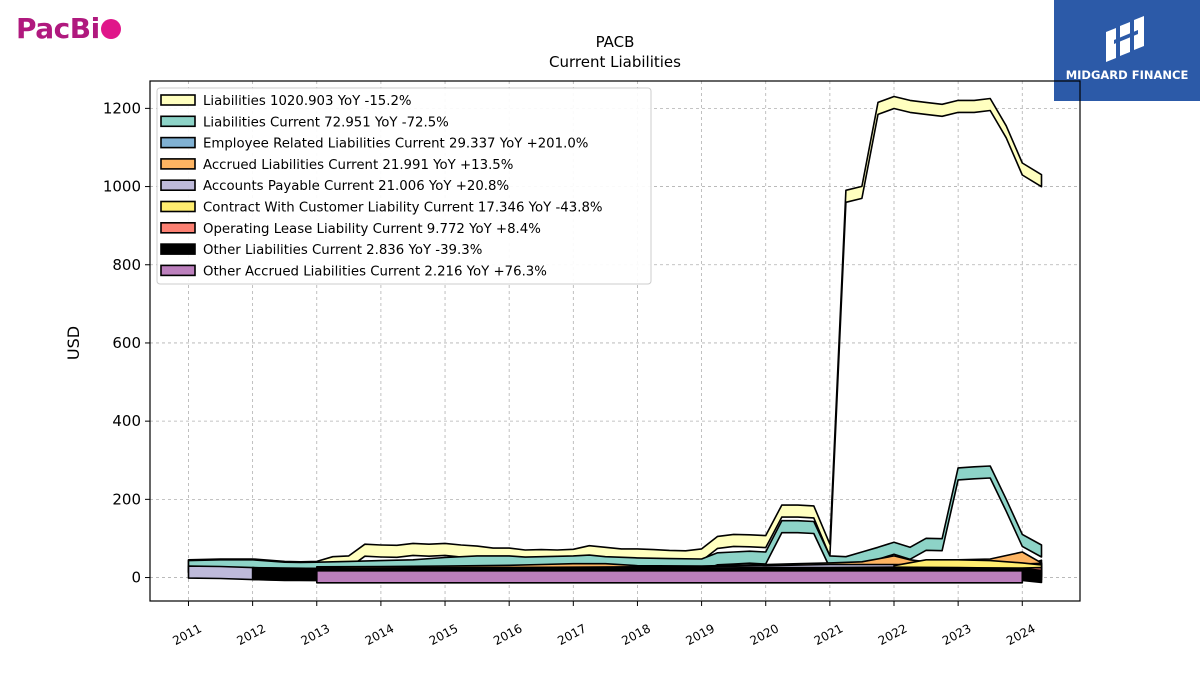  What do you see at coordinates (136, 578) in the screenshot?
I see `y-tick-label-0: 0` at bounding box center [136, 578].